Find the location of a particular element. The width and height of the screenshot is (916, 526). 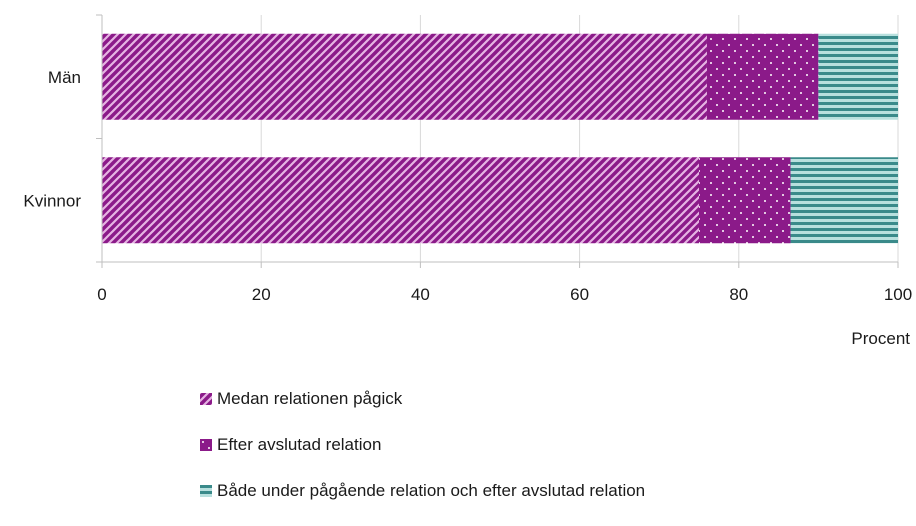

x-tick-label: 80 is located at coordinates (738, 294).